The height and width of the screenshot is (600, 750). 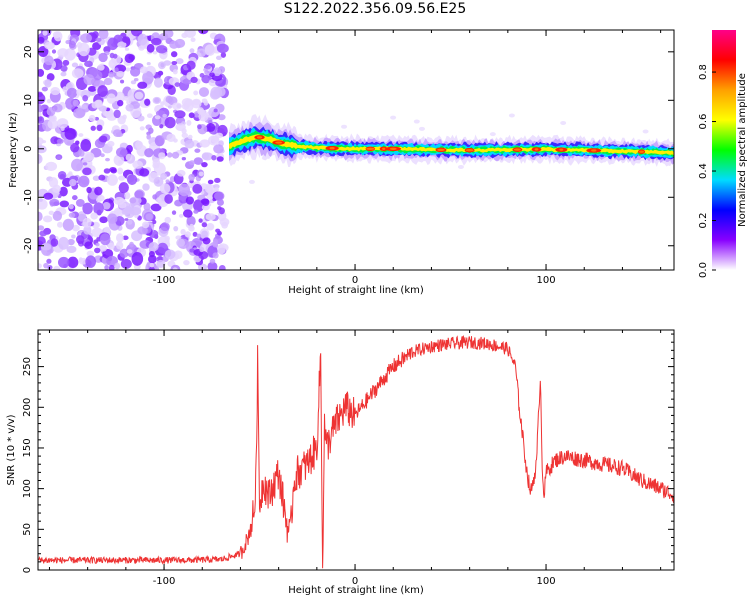 I want to click on snr-ytick-label: 150, so click(x=27, y=447).